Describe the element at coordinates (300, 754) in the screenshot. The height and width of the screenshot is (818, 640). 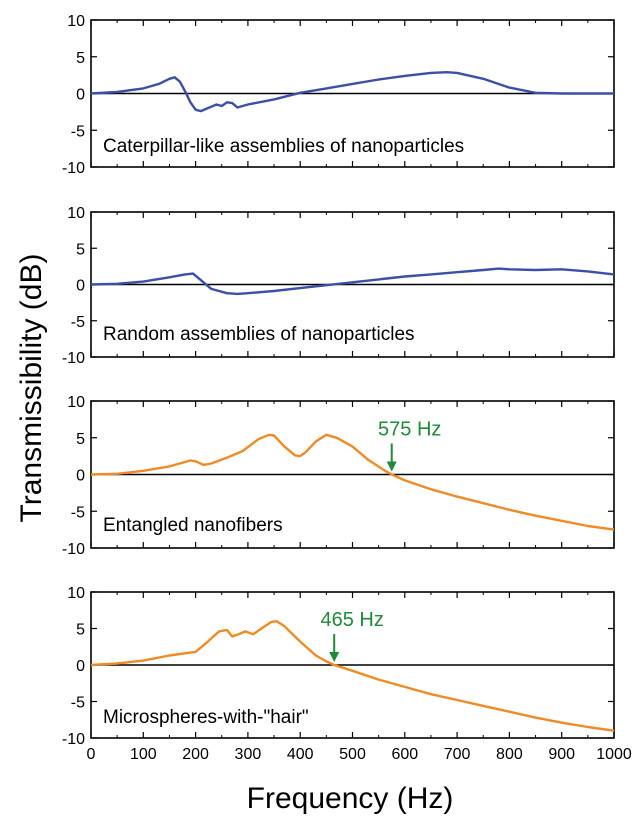
I see `x-tick-label: 400` at that location.